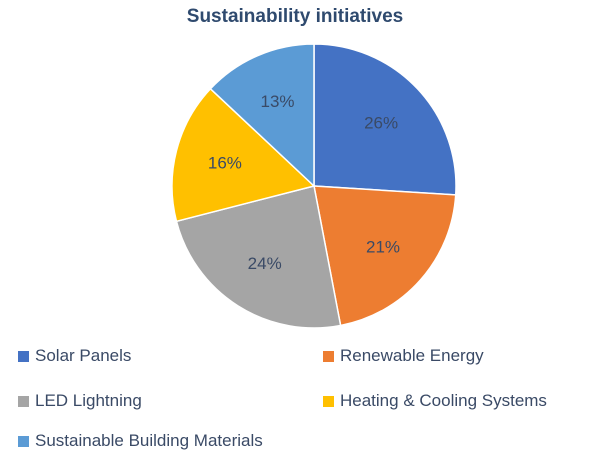 This screenshot has width=590, height=456. What do you see at coordinates (381, 123) in the screenshot?
I see `data-label-solar-panels: 26%` at bounding box center [381, 123].